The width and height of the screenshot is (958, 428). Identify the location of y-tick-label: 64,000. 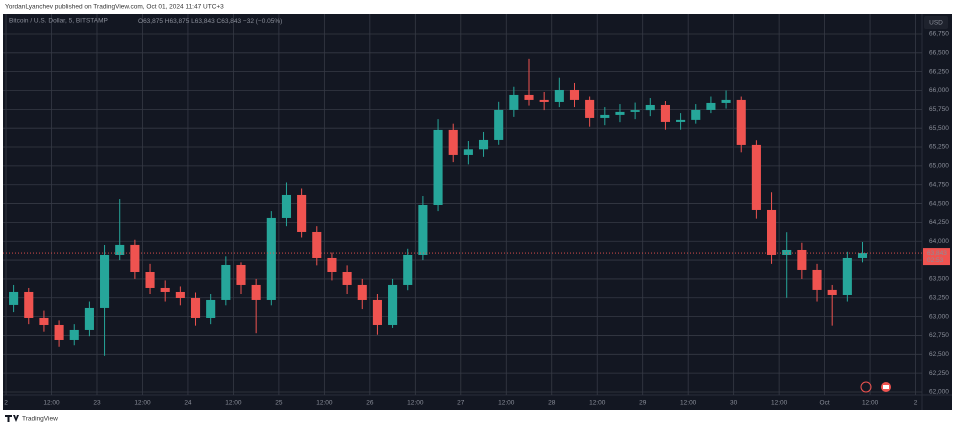
(939, 241).